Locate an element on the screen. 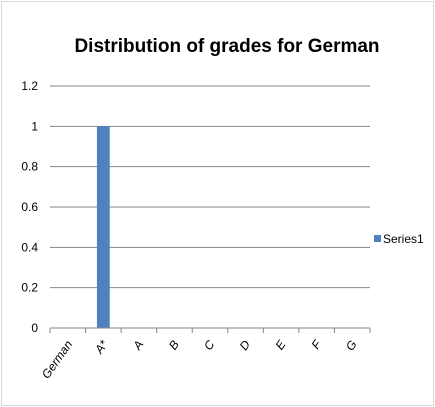  bar-a- is located at coordinates (103, 227).